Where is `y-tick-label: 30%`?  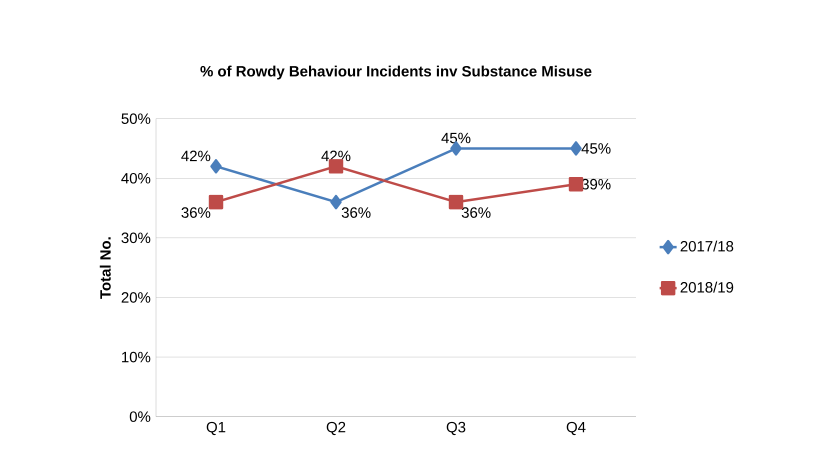 y-tick-label: 30% is located at coordinates (135, 238).